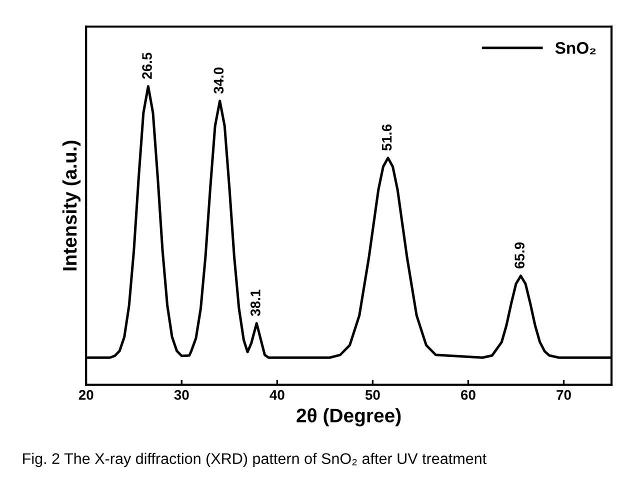 The width and height of the screenshot is (624, 484). I want to click on annotation: 51.6, so click(387, 137).